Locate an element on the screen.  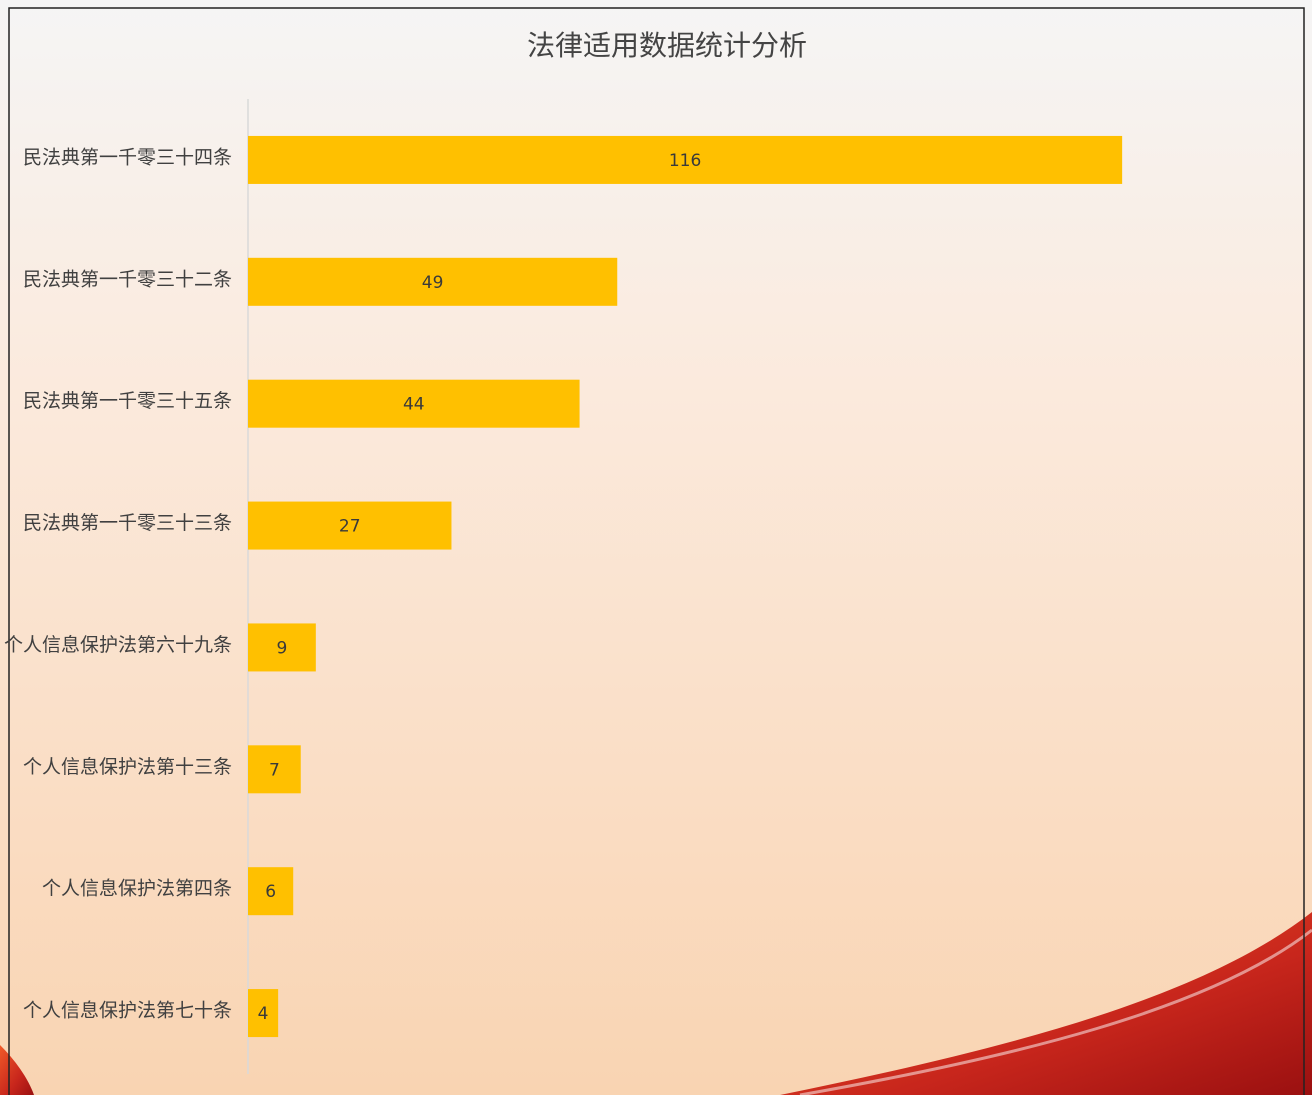
value-label: 9 is located at coordinates (281, 648).